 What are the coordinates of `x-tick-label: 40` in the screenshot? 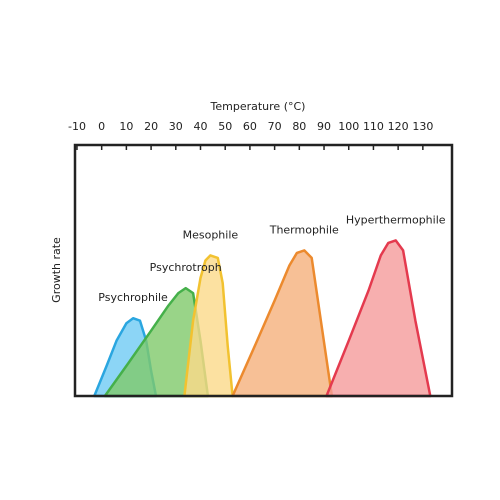 It's located at (201, 126).